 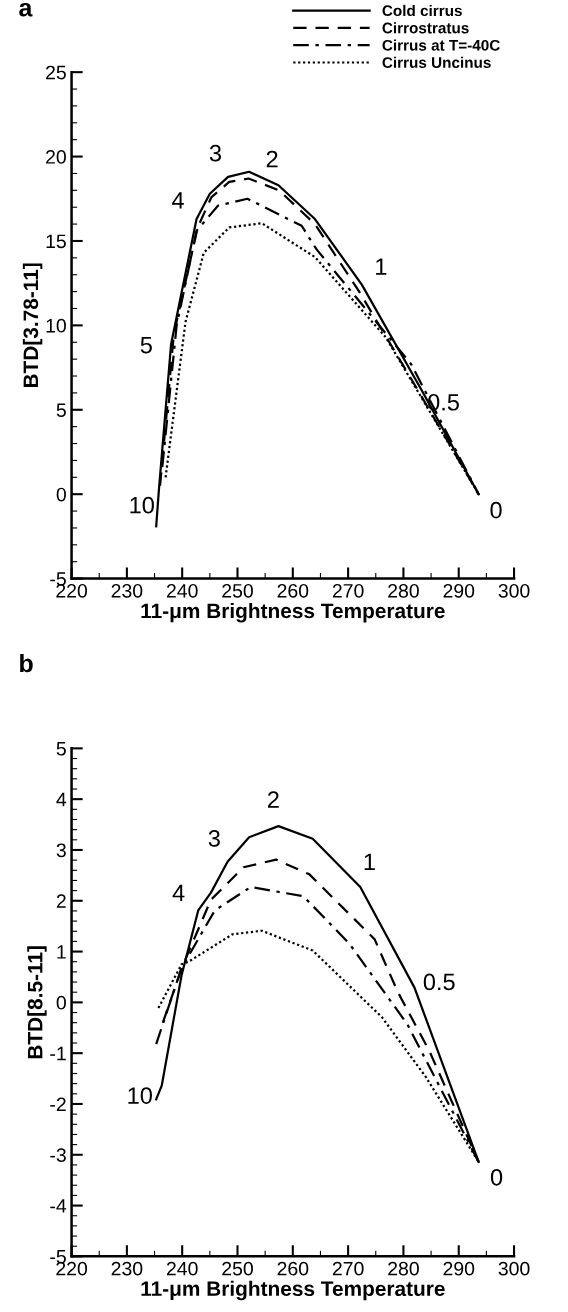 I want to click on y-tick-label: -4, so click(x=58, y=1206).